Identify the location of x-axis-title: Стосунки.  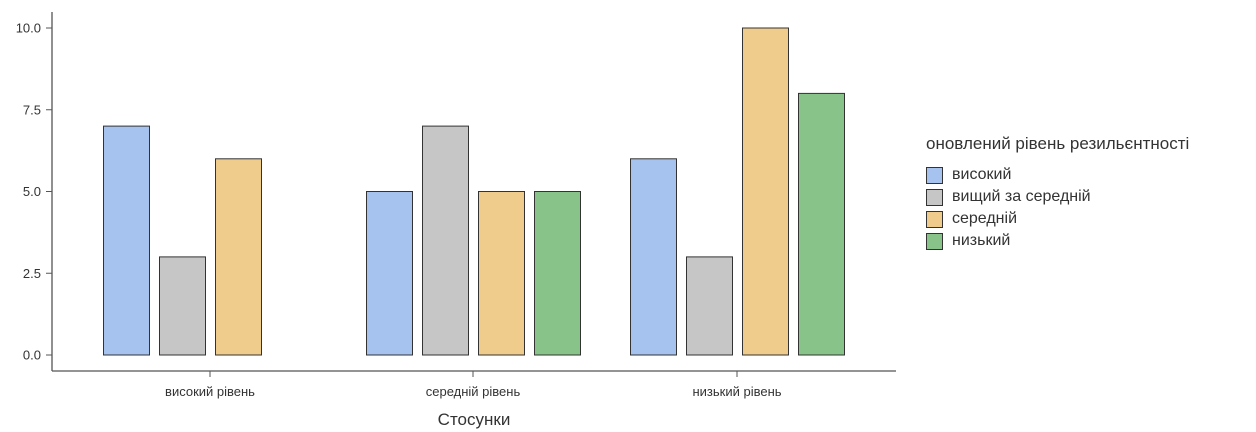
(474, 419).